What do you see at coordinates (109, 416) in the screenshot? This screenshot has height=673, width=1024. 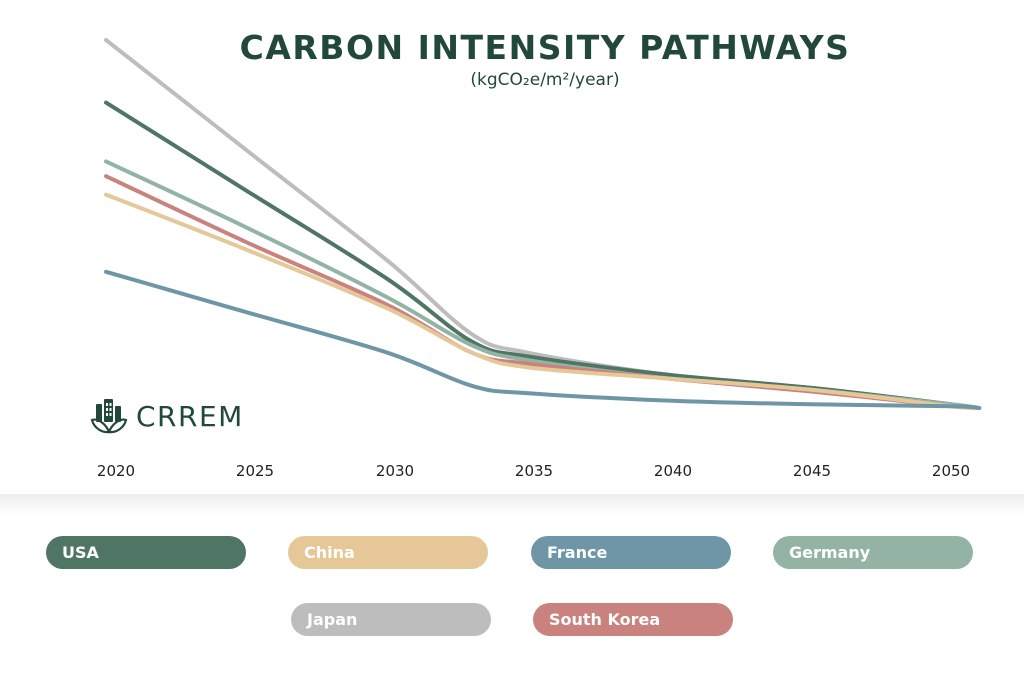 I see `leaf-building-icon` at bounding box center [109, 416].